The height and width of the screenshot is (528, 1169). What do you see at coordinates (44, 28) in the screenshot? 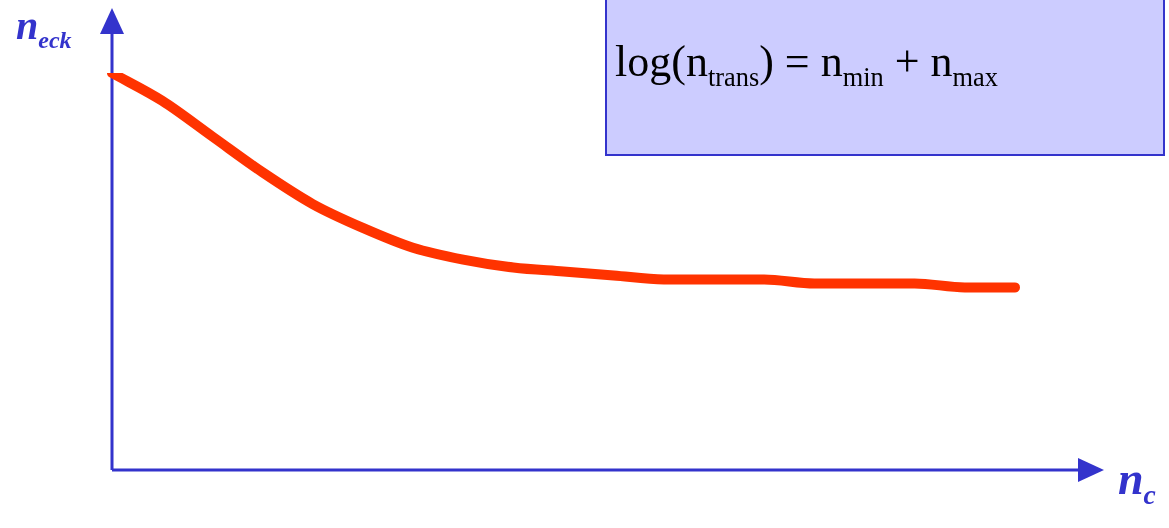
I see `y-axis-title: n$_{eck}$` at bounding box center [44, 28].